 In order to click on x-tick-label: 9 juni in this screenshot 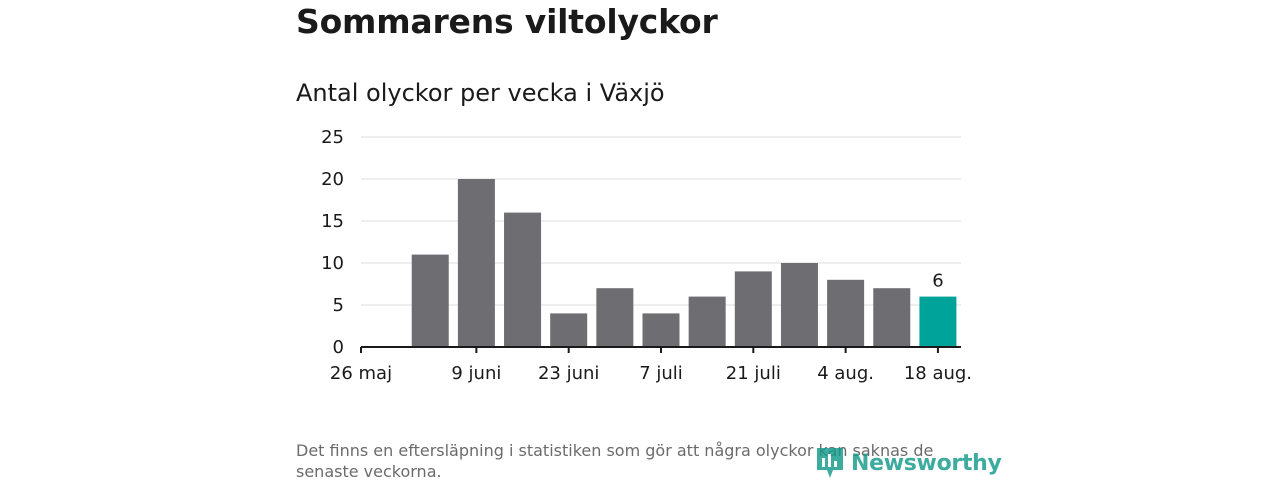, I will do `click(476, 373)`.